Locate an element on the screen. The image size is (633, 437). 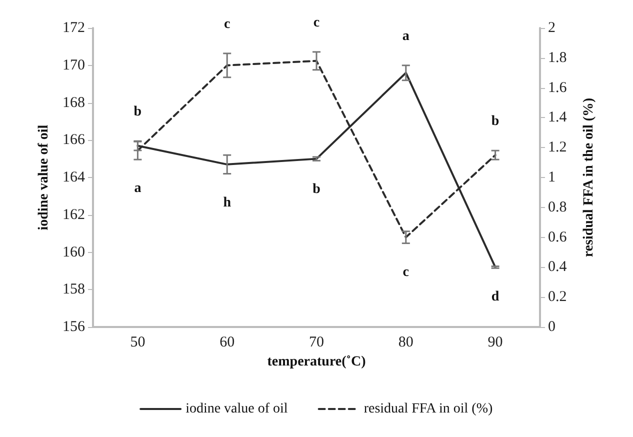
y2-tick-label: 1.2 is located at coordinates (557, 148).